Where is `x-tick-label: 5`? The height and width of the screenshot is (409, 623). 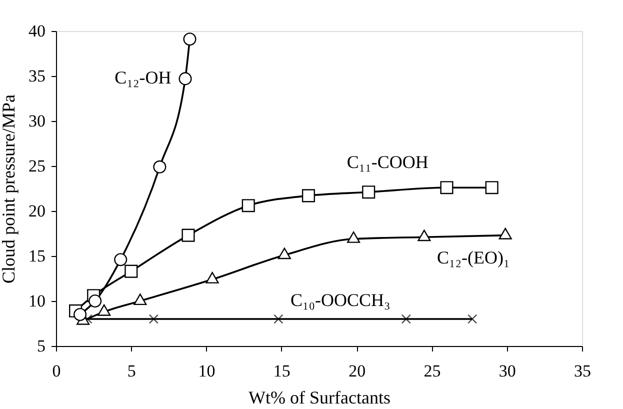
x-tick-label: 5 is located at coordinates (131, 371).